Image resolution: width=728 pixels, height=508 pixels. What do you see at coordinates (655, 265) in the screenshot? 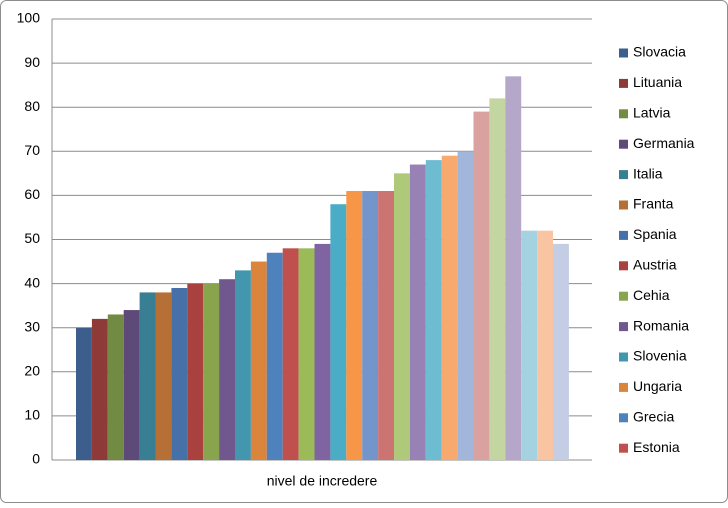
I see `legend-label: Austria` at bounding box center [655, 265].